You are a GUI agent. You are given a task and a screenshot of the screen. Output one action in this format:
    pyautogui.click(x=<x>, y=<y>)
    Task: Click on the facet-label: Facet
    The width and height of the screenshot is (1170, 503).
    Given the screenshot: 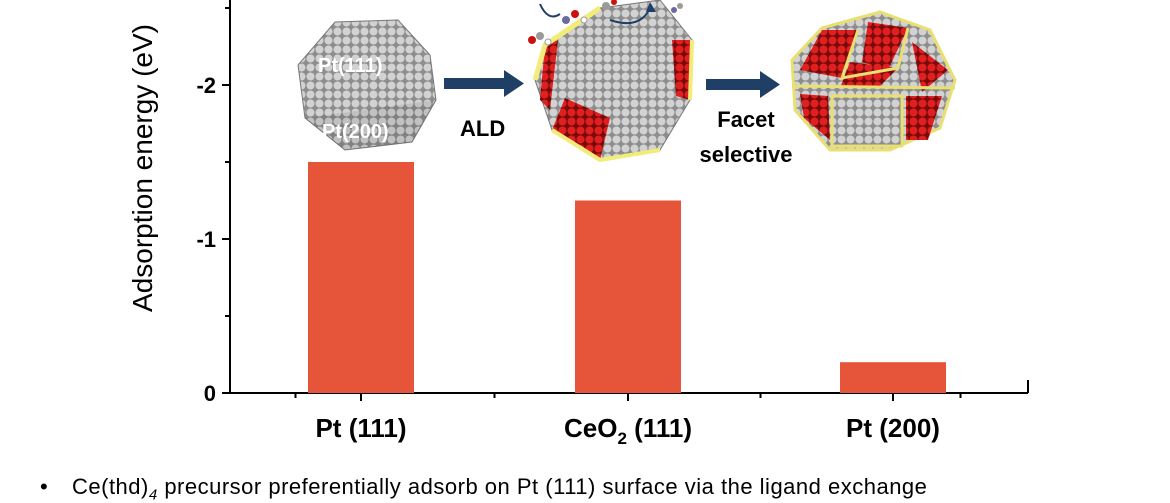 What is the action you would take?
    pyautogui.click(x=746, y=119)
    